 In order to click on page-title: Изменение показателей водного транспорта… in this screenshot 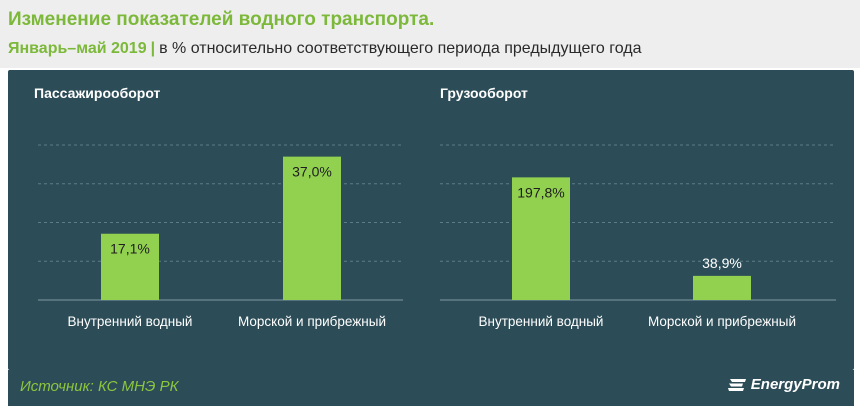, I will do `click(221, 19)`.